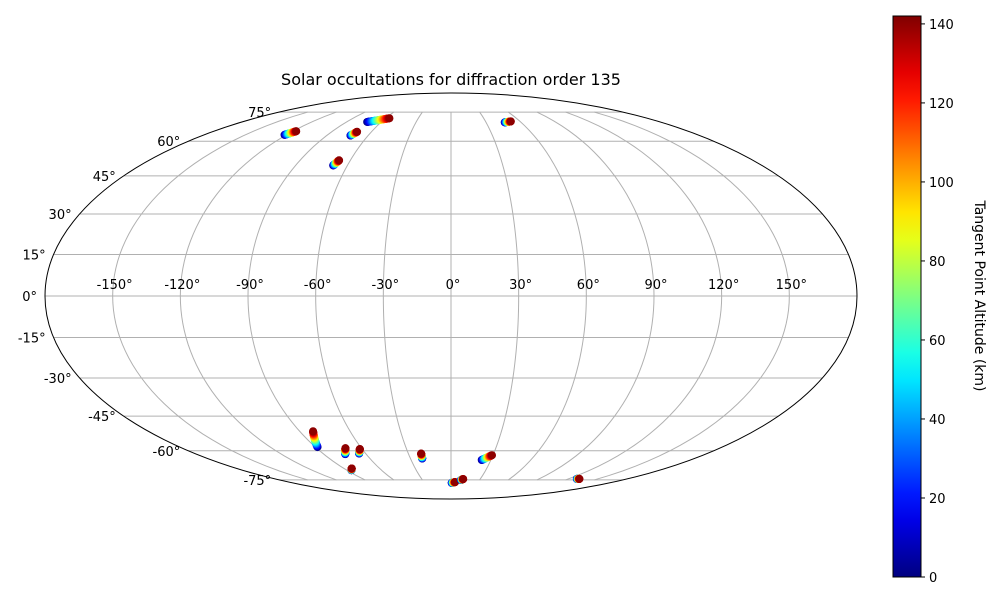  What do you see at coordinates (168, 142) in the screenshot?
I see `y-tick-label: 60°` at bounding box center [168, 142].